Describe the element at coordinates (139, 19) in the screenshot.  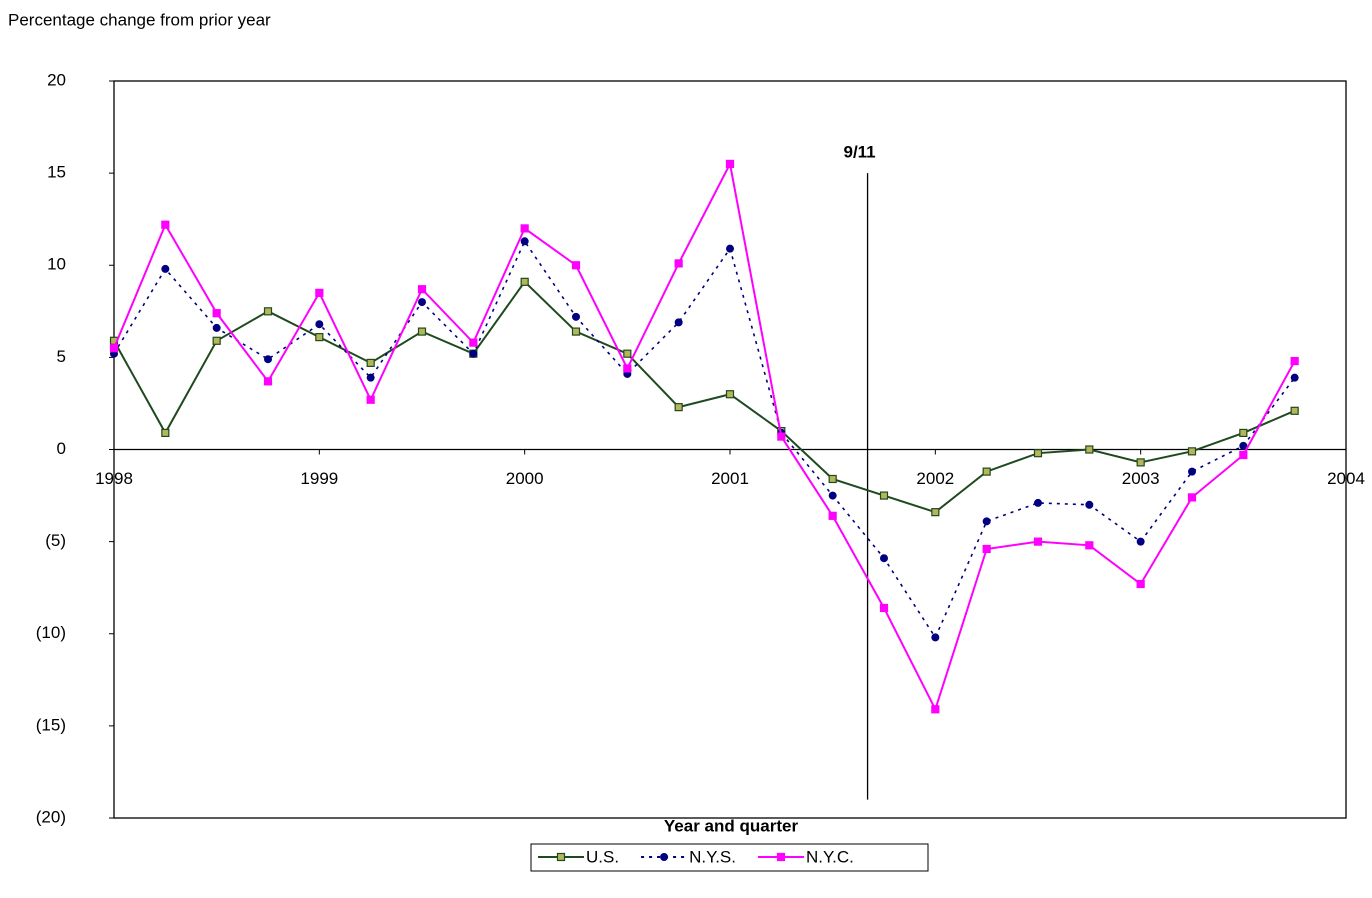
I see `y-axis-title: Percentage change from prior year` at that location.